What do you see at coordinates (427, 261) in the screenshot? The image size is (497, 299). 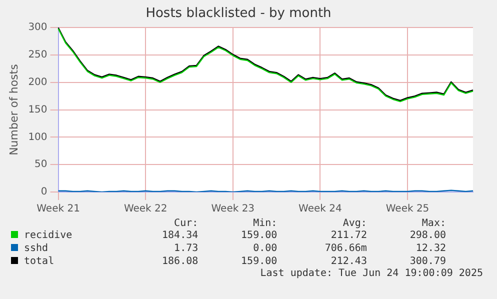 I see `text: 300.79` at bounding box center [427, 261].